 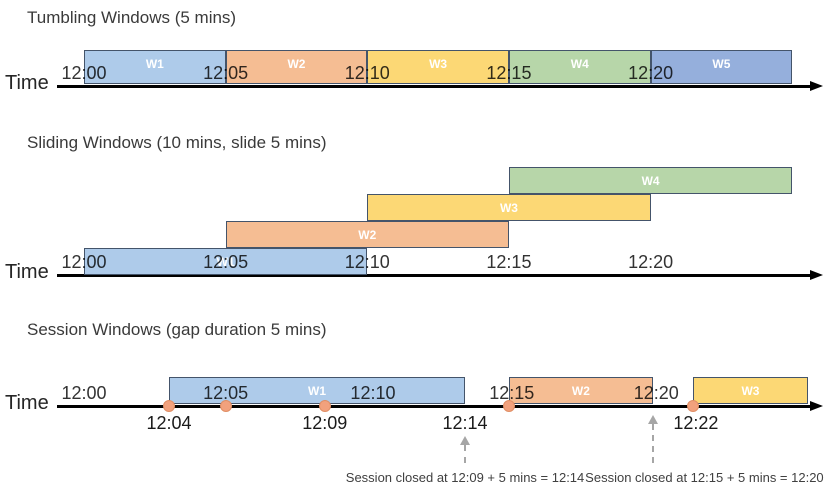 I want to click on event-time-label-session-2: 12:14, so click(x=465, y=423).